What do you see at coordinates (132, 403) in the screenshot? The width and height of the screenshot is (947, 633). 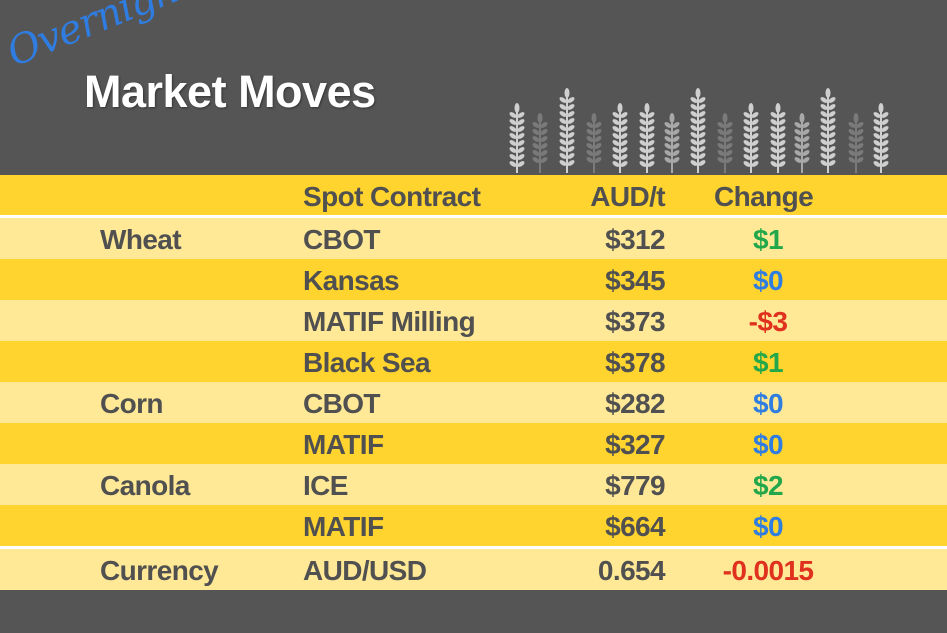 I see `commodity-cell: Corn` at bounding box center [132, 403].